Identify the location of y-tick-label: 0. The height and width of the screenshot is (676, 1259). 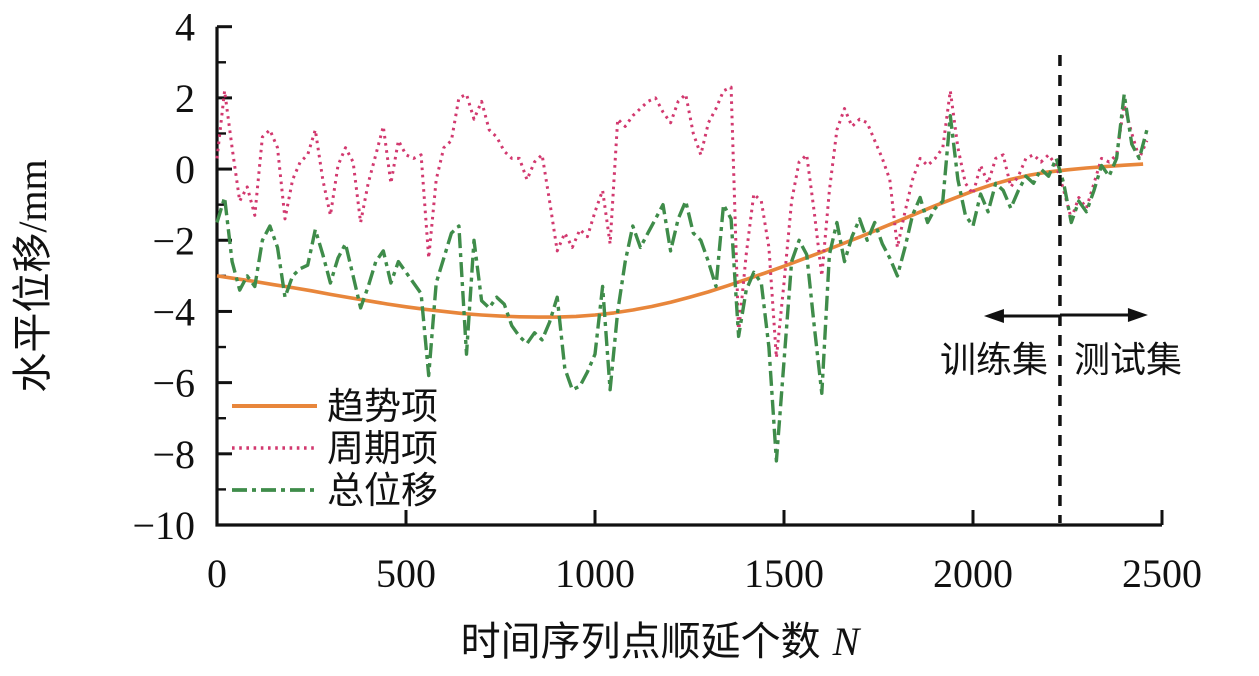
(185, 169).